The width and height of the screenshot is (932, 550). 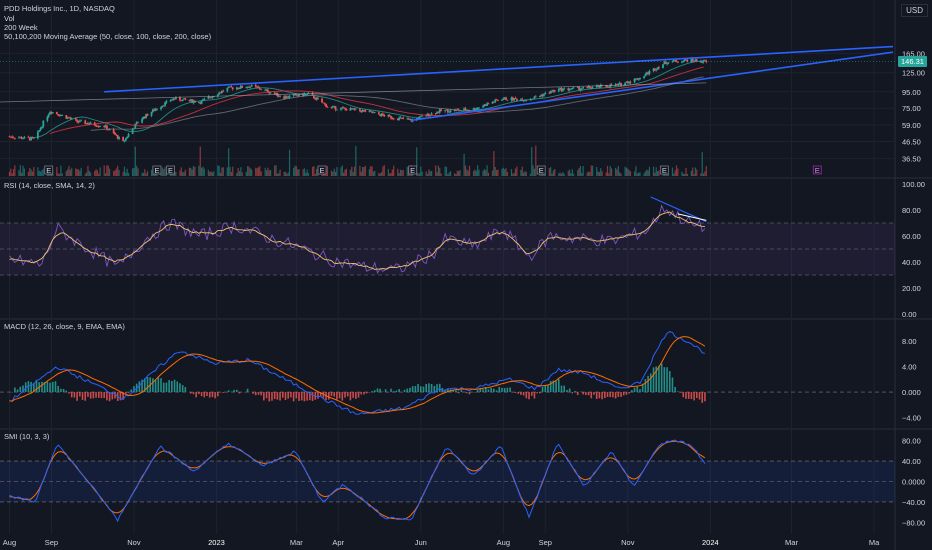 What do you see at coordinates (541, 170) in the screenshot?
I see `earnings-marker` at bounding box center [541, 170].